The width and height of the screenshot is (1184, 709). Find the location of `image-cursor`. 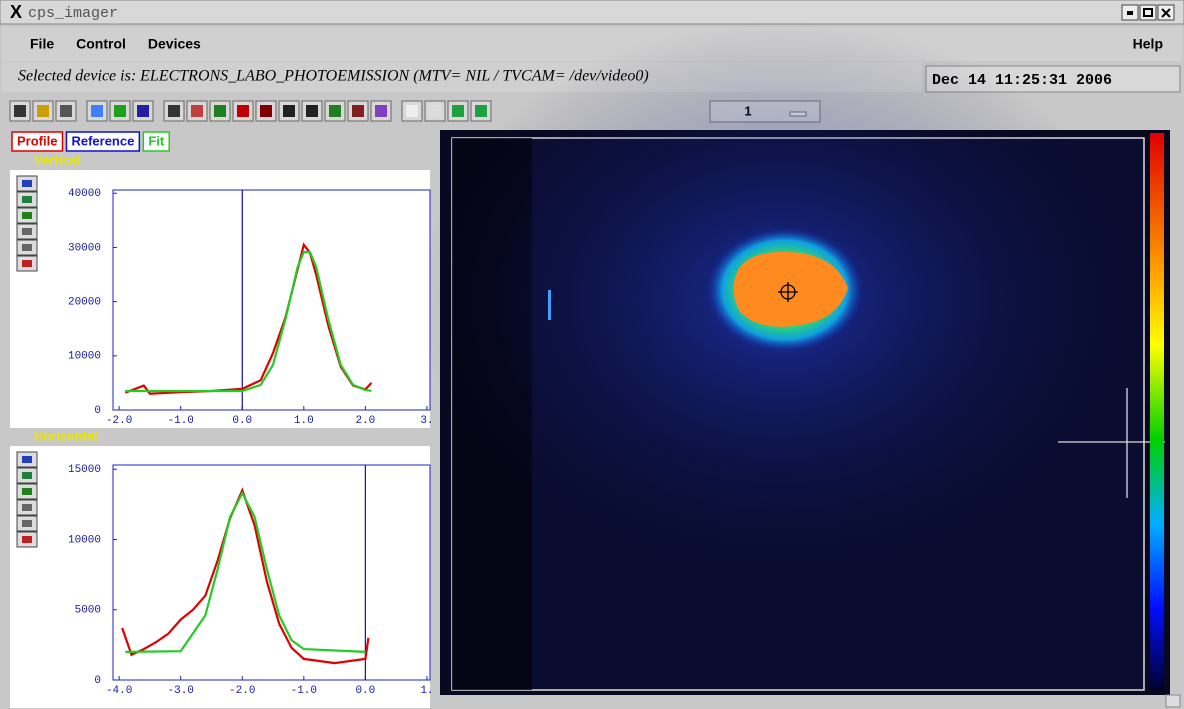

image-cursor is located at coordinates (1111, 443).